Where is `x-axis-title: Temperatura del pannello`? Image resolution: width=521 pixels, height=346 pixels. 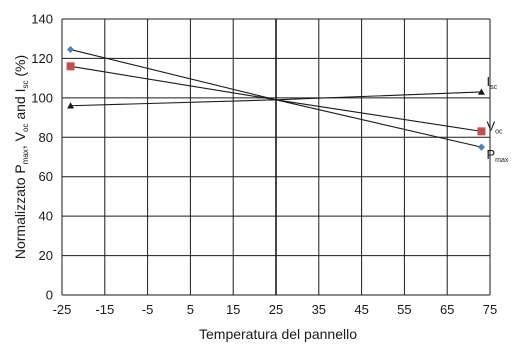
x-axis-title: Temperatura del pannello is located at coordinates (278, 334).